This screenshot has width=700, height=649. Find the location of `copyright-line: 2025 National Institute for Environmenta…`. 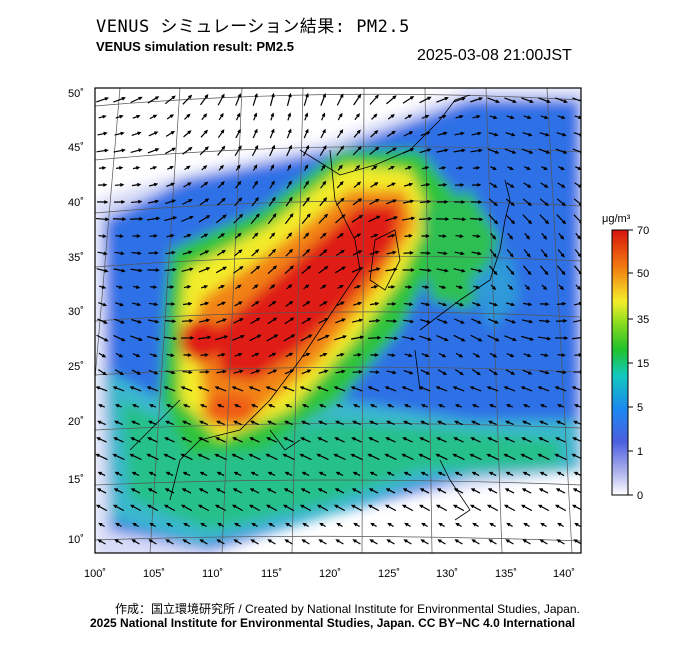

copyright-line: 2025 National Institute for Environmenta… is located at coordinates (333, 623).